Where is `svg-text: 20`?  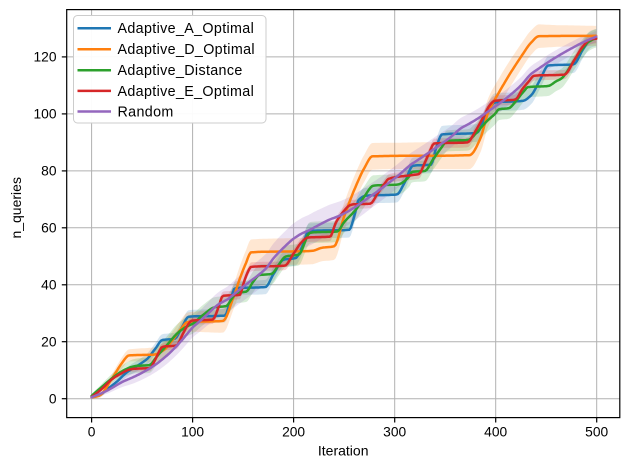
svg-text: 20 is located at coordinates (49, 342).